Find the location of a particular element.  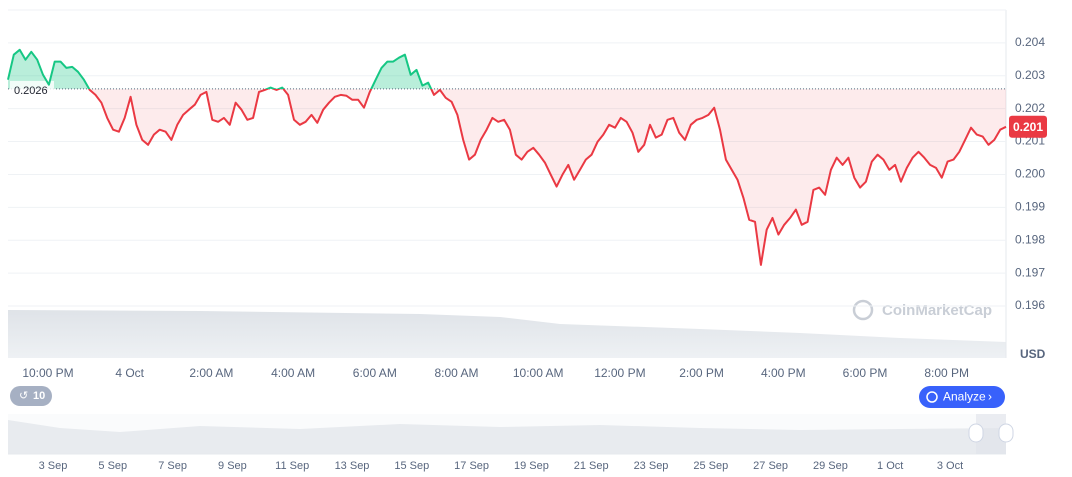

history-badge is located at coordinates (31, 396).